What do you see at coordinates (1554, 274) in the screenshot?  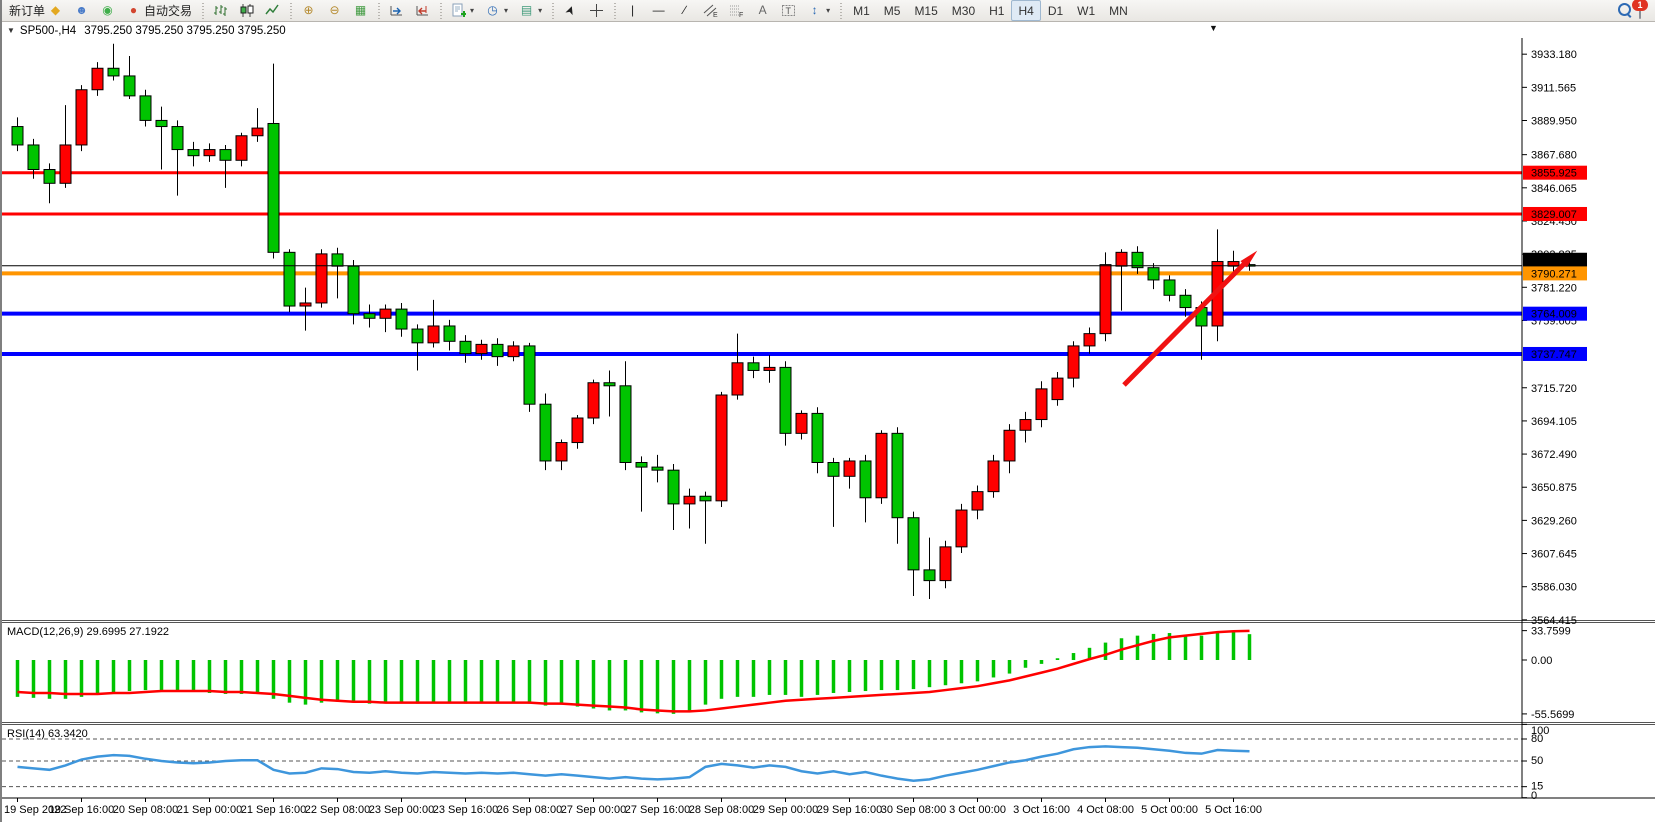 I see `level-price-badge: 3790.271` at bounding box center [1554, 274].